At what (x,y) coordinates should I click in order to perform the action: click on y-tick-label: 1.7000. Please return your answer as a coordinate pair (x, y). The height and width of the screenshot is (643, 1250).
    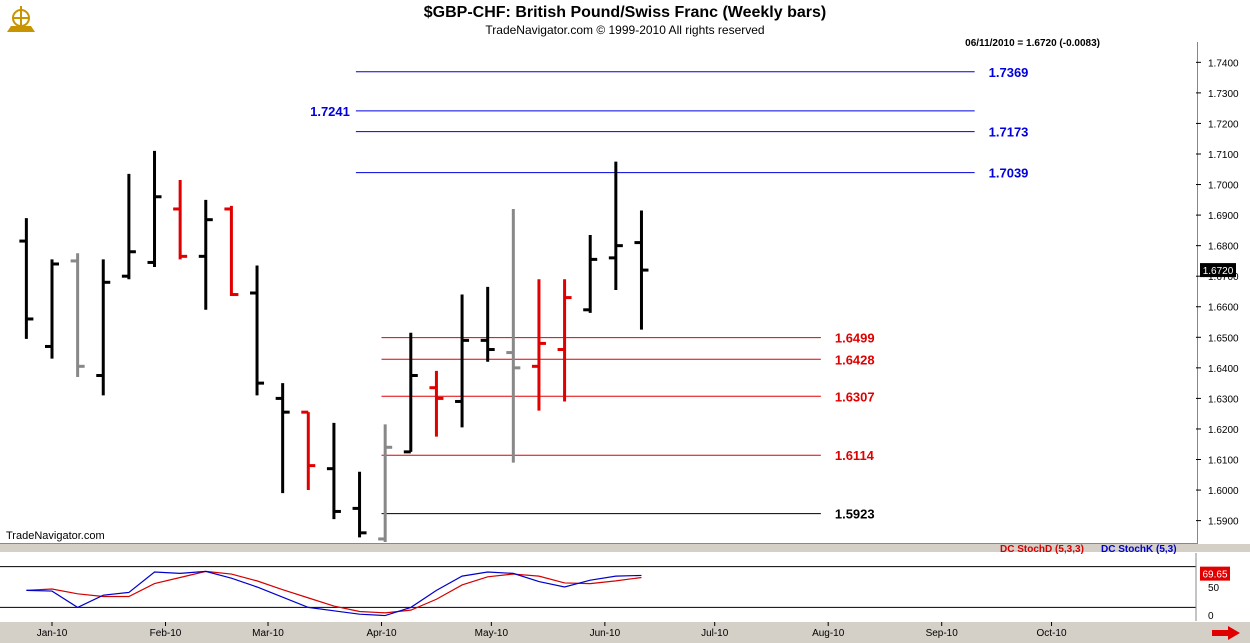
    Looking at the image, I should click on (1223, 186).